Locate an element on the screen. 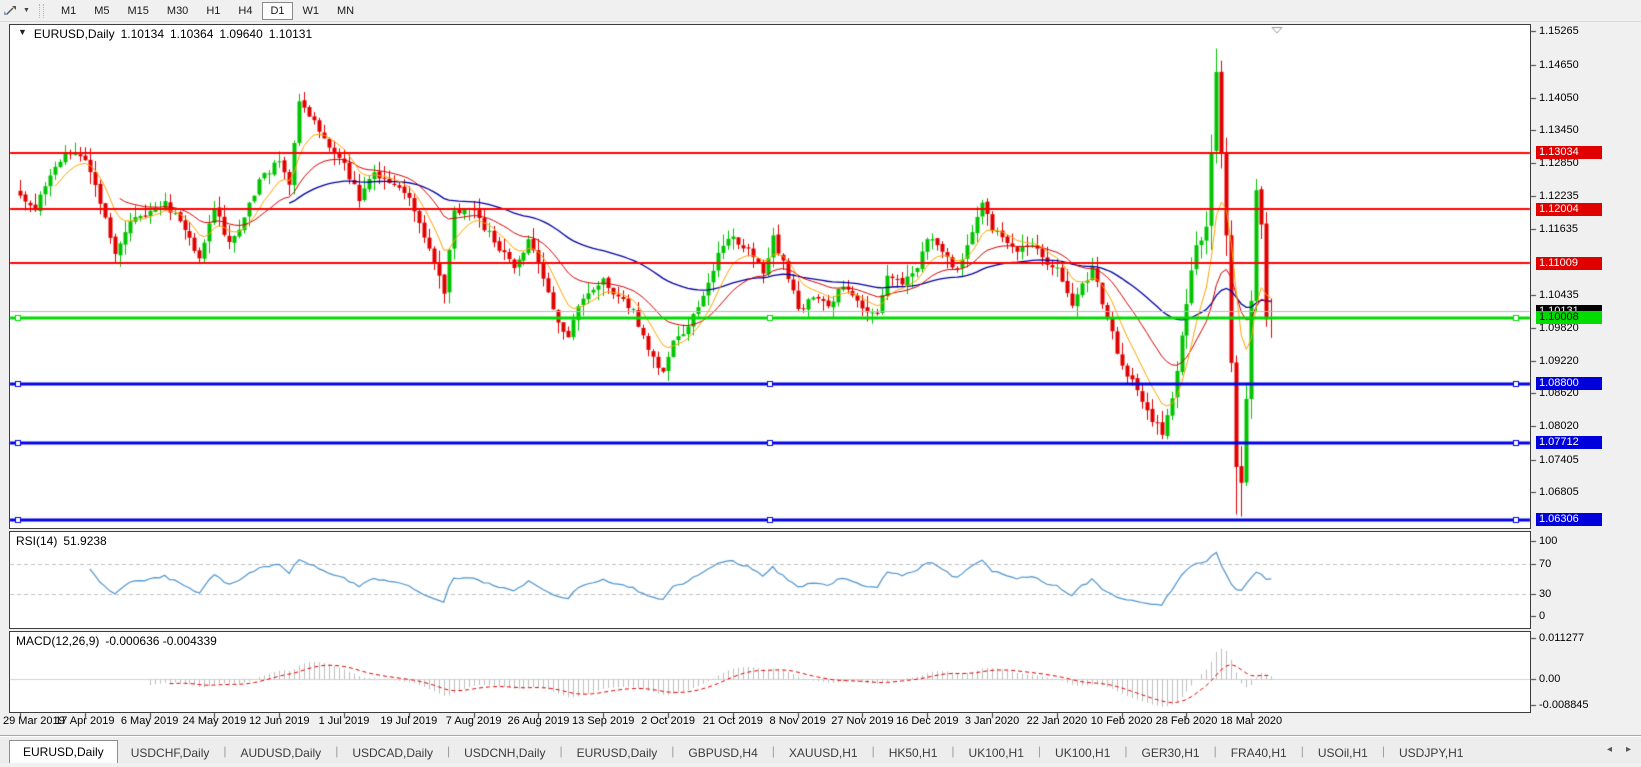 This screenshot has height=767, width=1641. macd-values: -0.000636 -0.004339 is located at coordinates (161, 641).